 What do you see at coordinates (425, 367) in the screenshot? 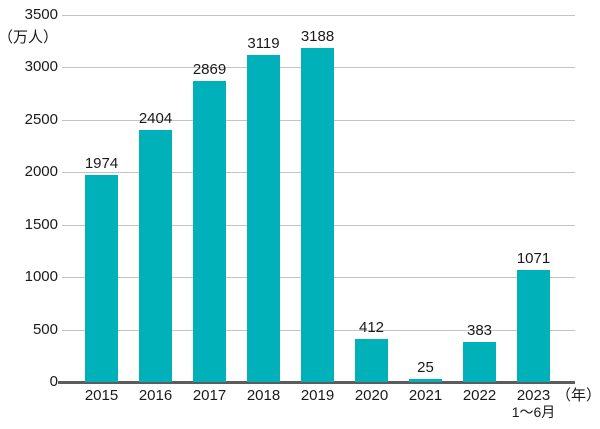
I see `bar-value-label: 25` at bounding box center [425, 367].